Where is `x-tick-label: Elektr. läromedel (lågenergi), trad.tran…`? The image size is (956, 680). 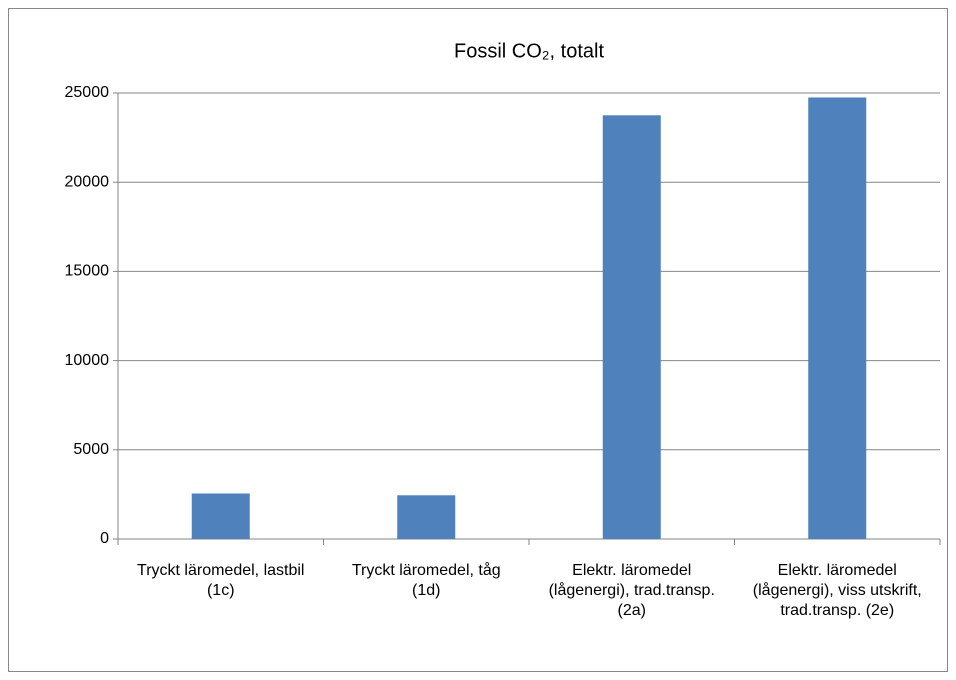 x-tick-label: Elektr. läromedel (lågenergi), trad.tran… is located at coordinates (631, 590).